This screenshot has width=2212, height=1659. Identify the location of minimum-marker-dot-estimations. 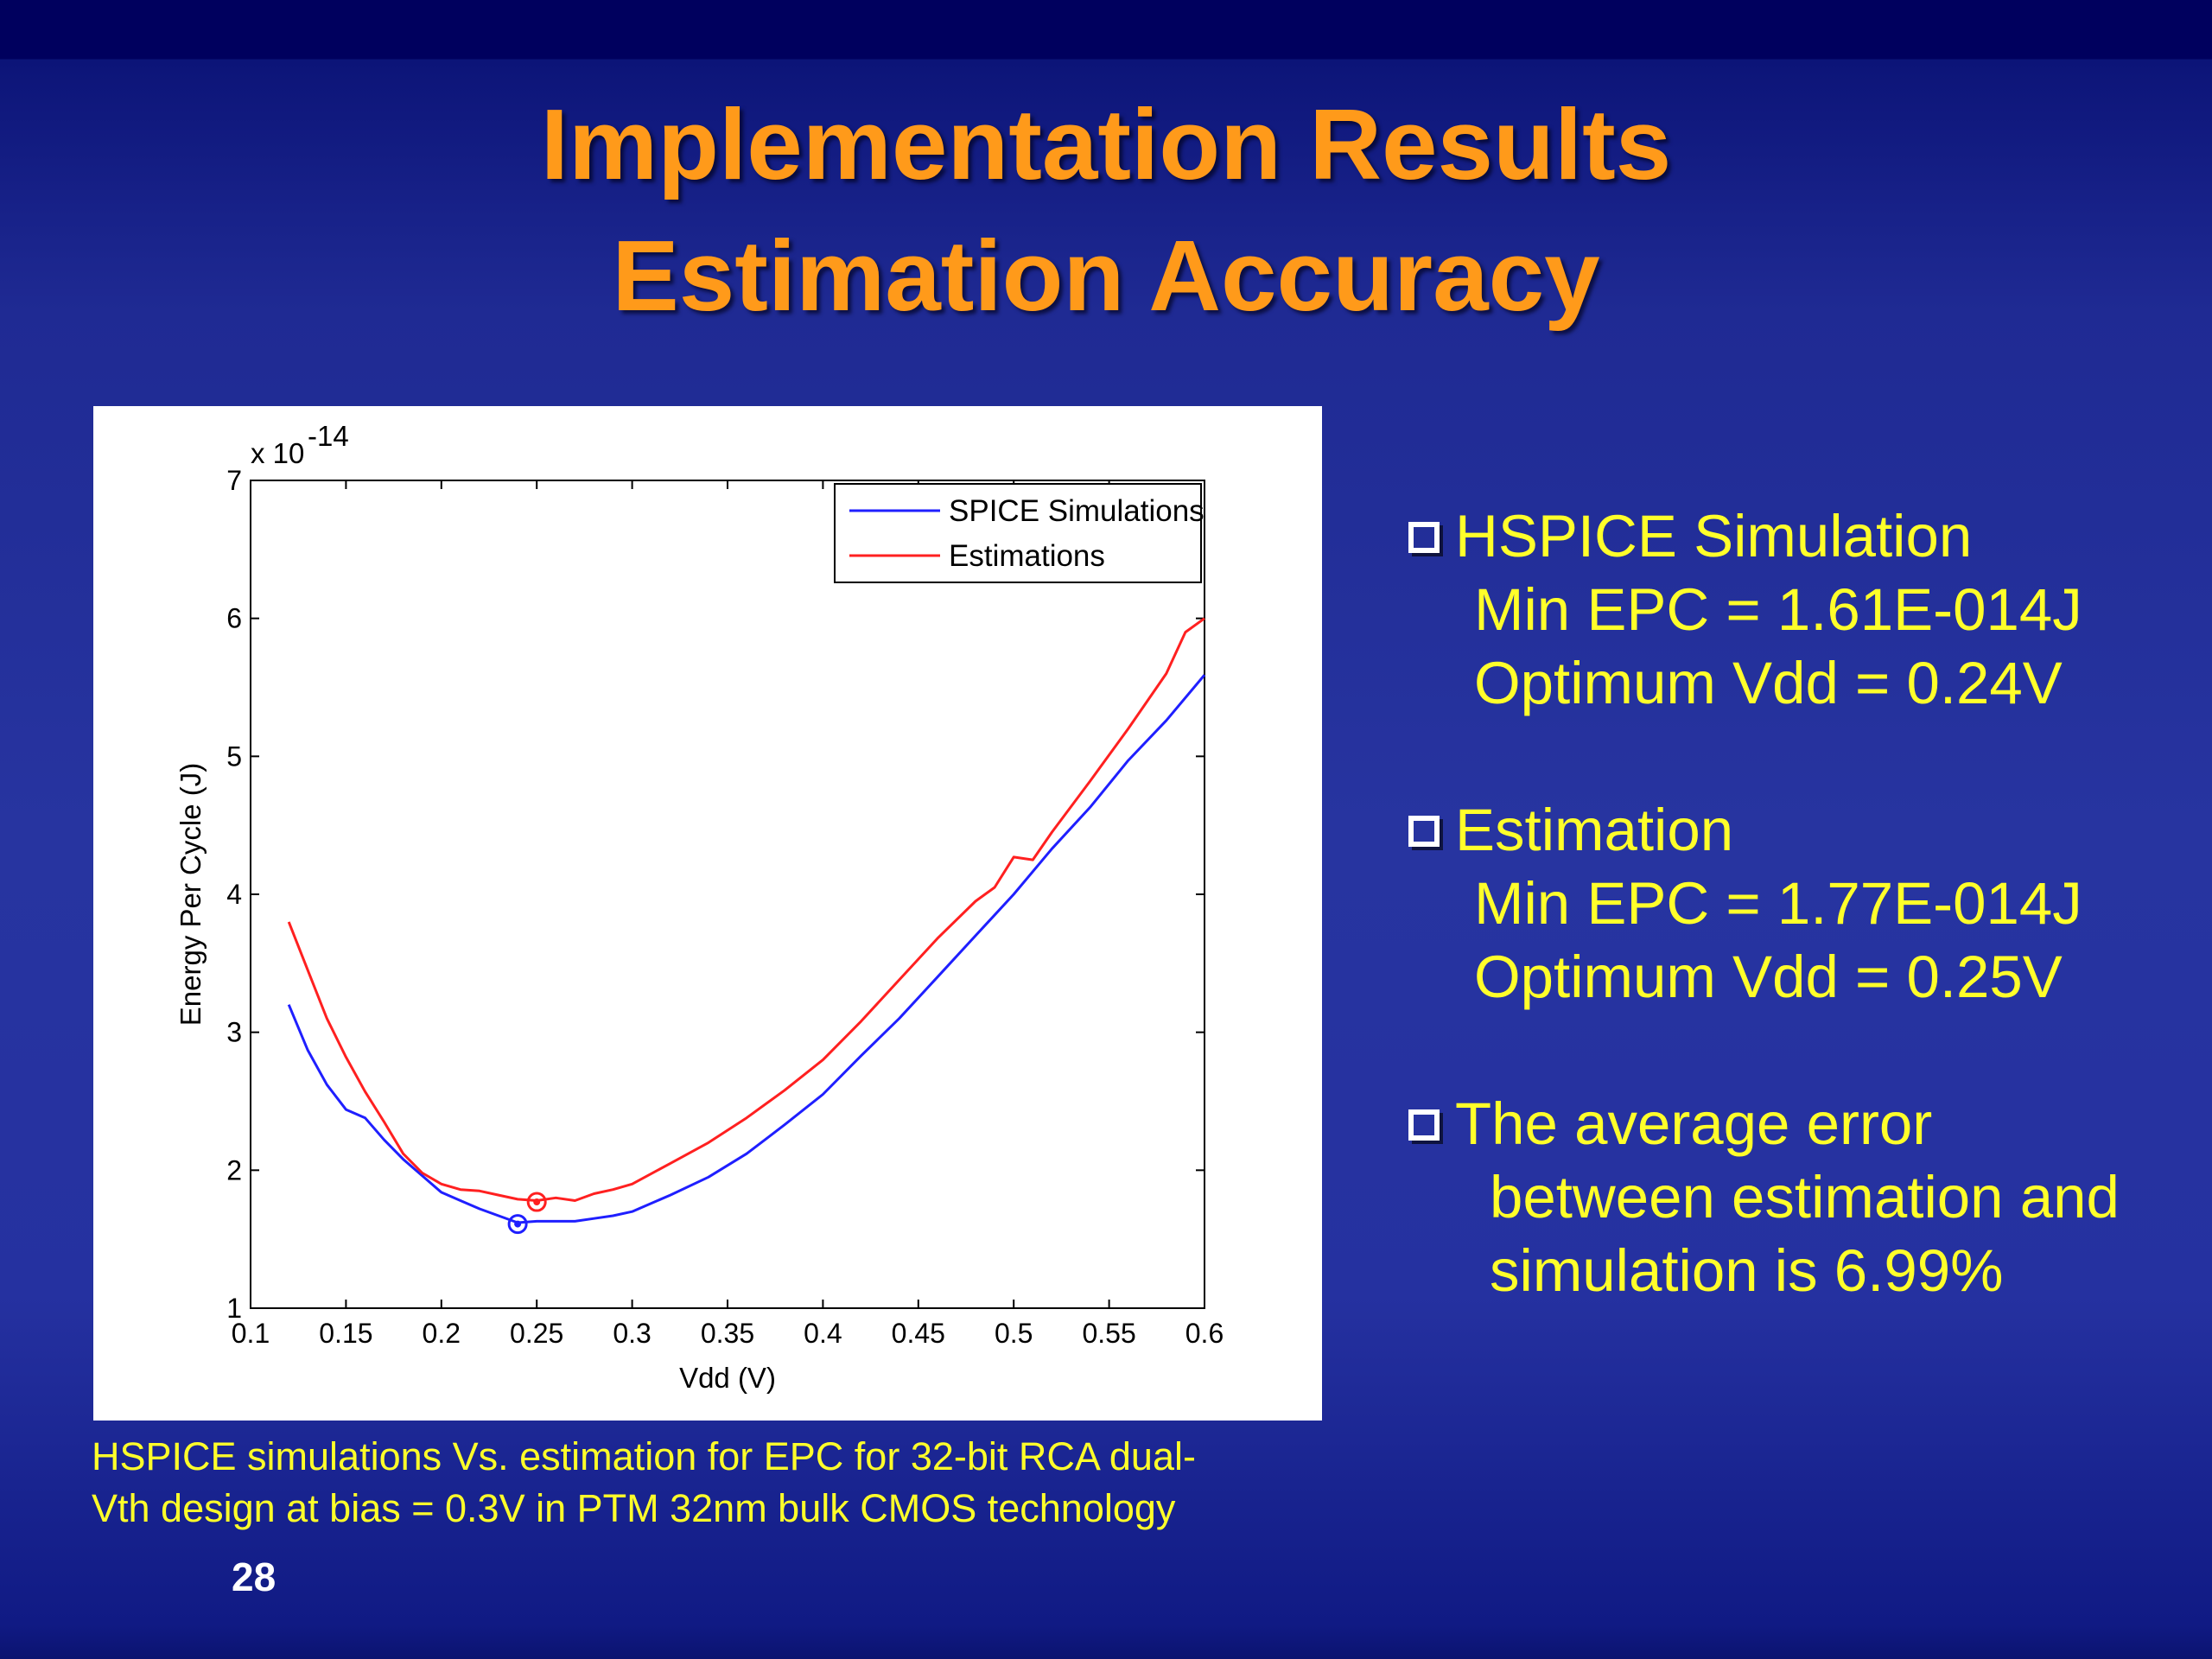
(537, 1202).